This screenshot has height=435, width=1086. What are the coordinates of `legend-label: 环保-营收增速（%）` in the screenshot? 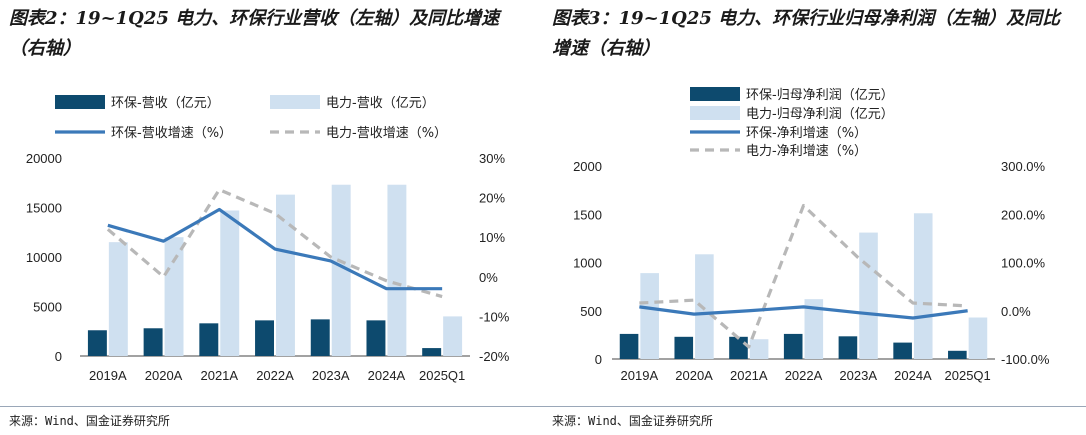 It's located at (171, 133).